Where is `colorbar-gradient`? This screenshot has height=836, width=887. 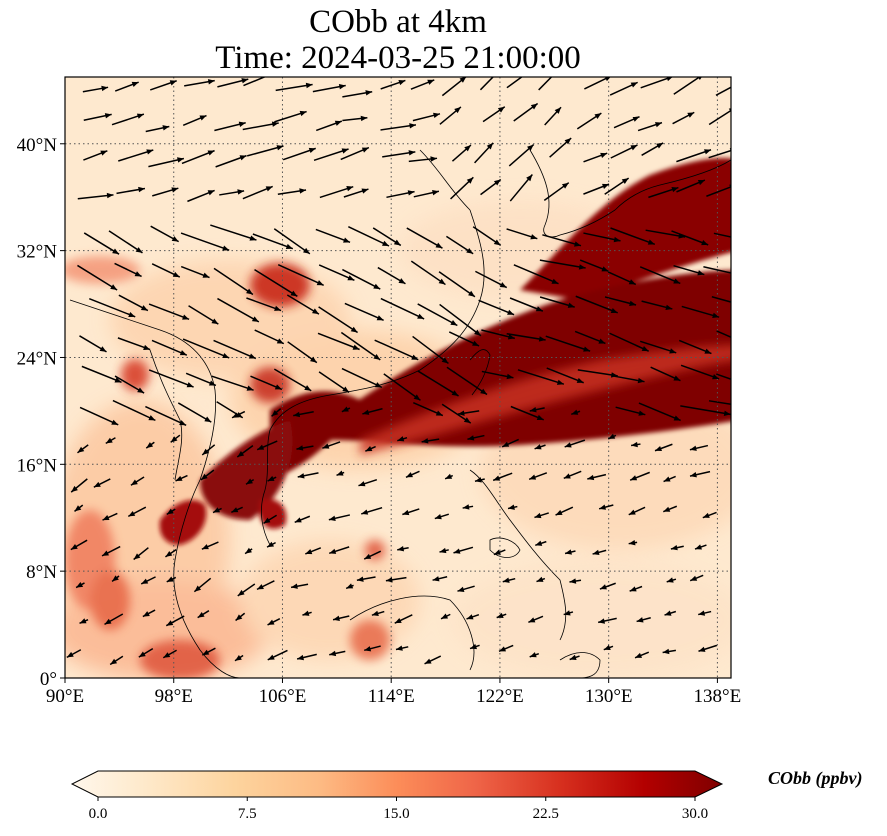
colorbar-gradient is located at coordinates (397, 784).